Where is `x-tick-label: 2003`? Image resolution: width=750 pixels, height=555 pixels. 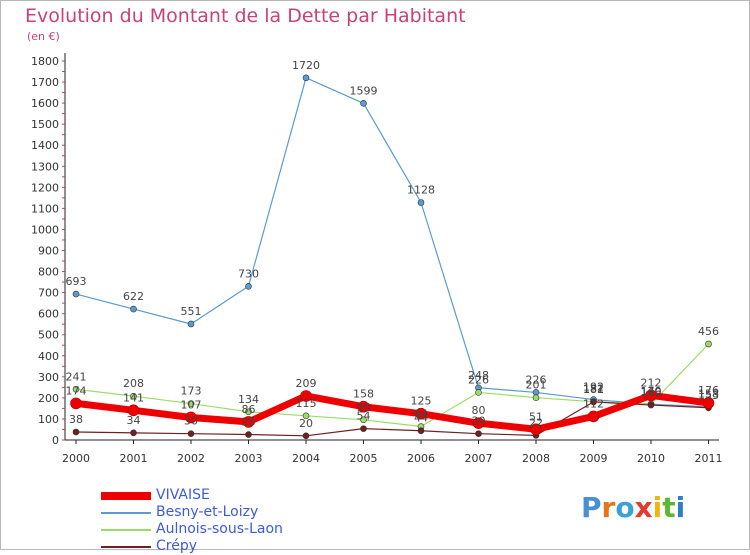
x-tick-label: 2003 is located at coordinates (249, 458).